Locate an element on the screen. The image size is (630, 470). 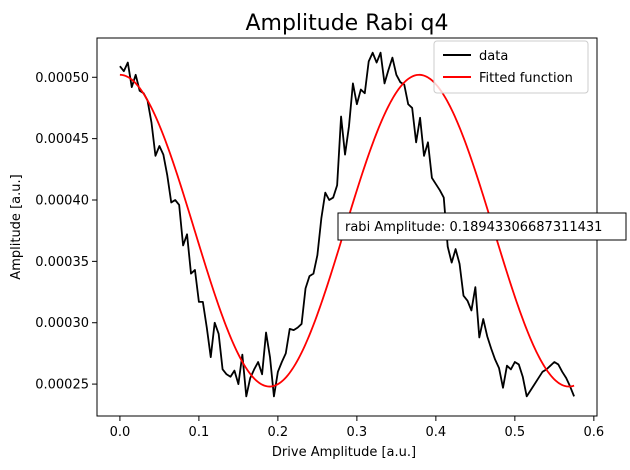
x-tick-label: 0.5 is located at coordinates (515, 432).